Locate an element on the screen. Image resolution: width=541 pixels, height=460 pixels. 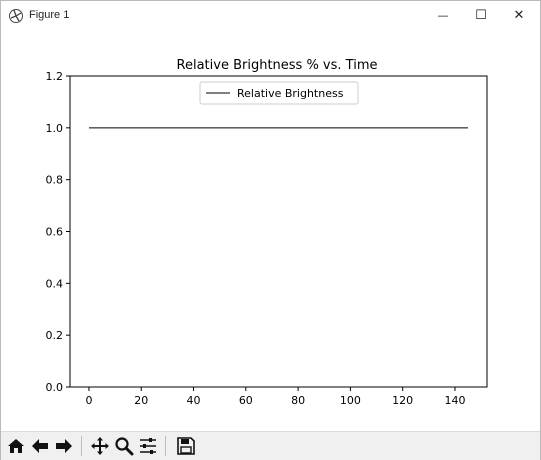
x-tick-label: 20 is located at coordinates (141, 400).